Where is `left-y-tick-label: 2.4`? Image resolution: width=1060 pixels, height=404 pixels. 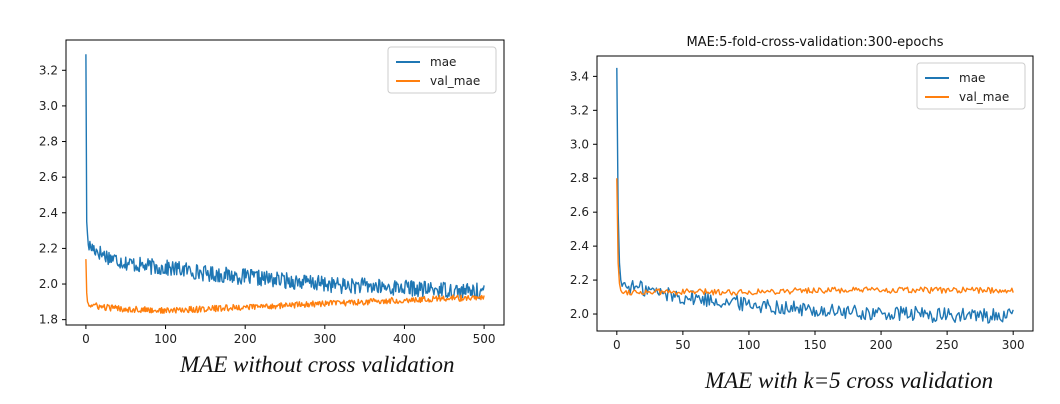
left-y-tick-label: 2.4 is located at coordinates (48, 213).